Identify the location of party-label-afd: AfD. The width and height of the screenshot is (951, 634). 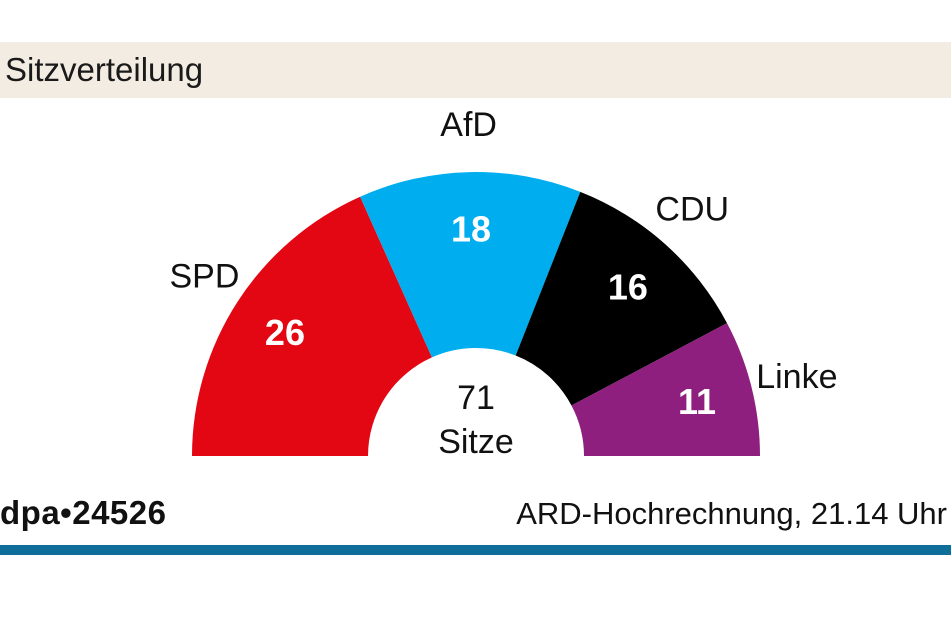
(468, 125).